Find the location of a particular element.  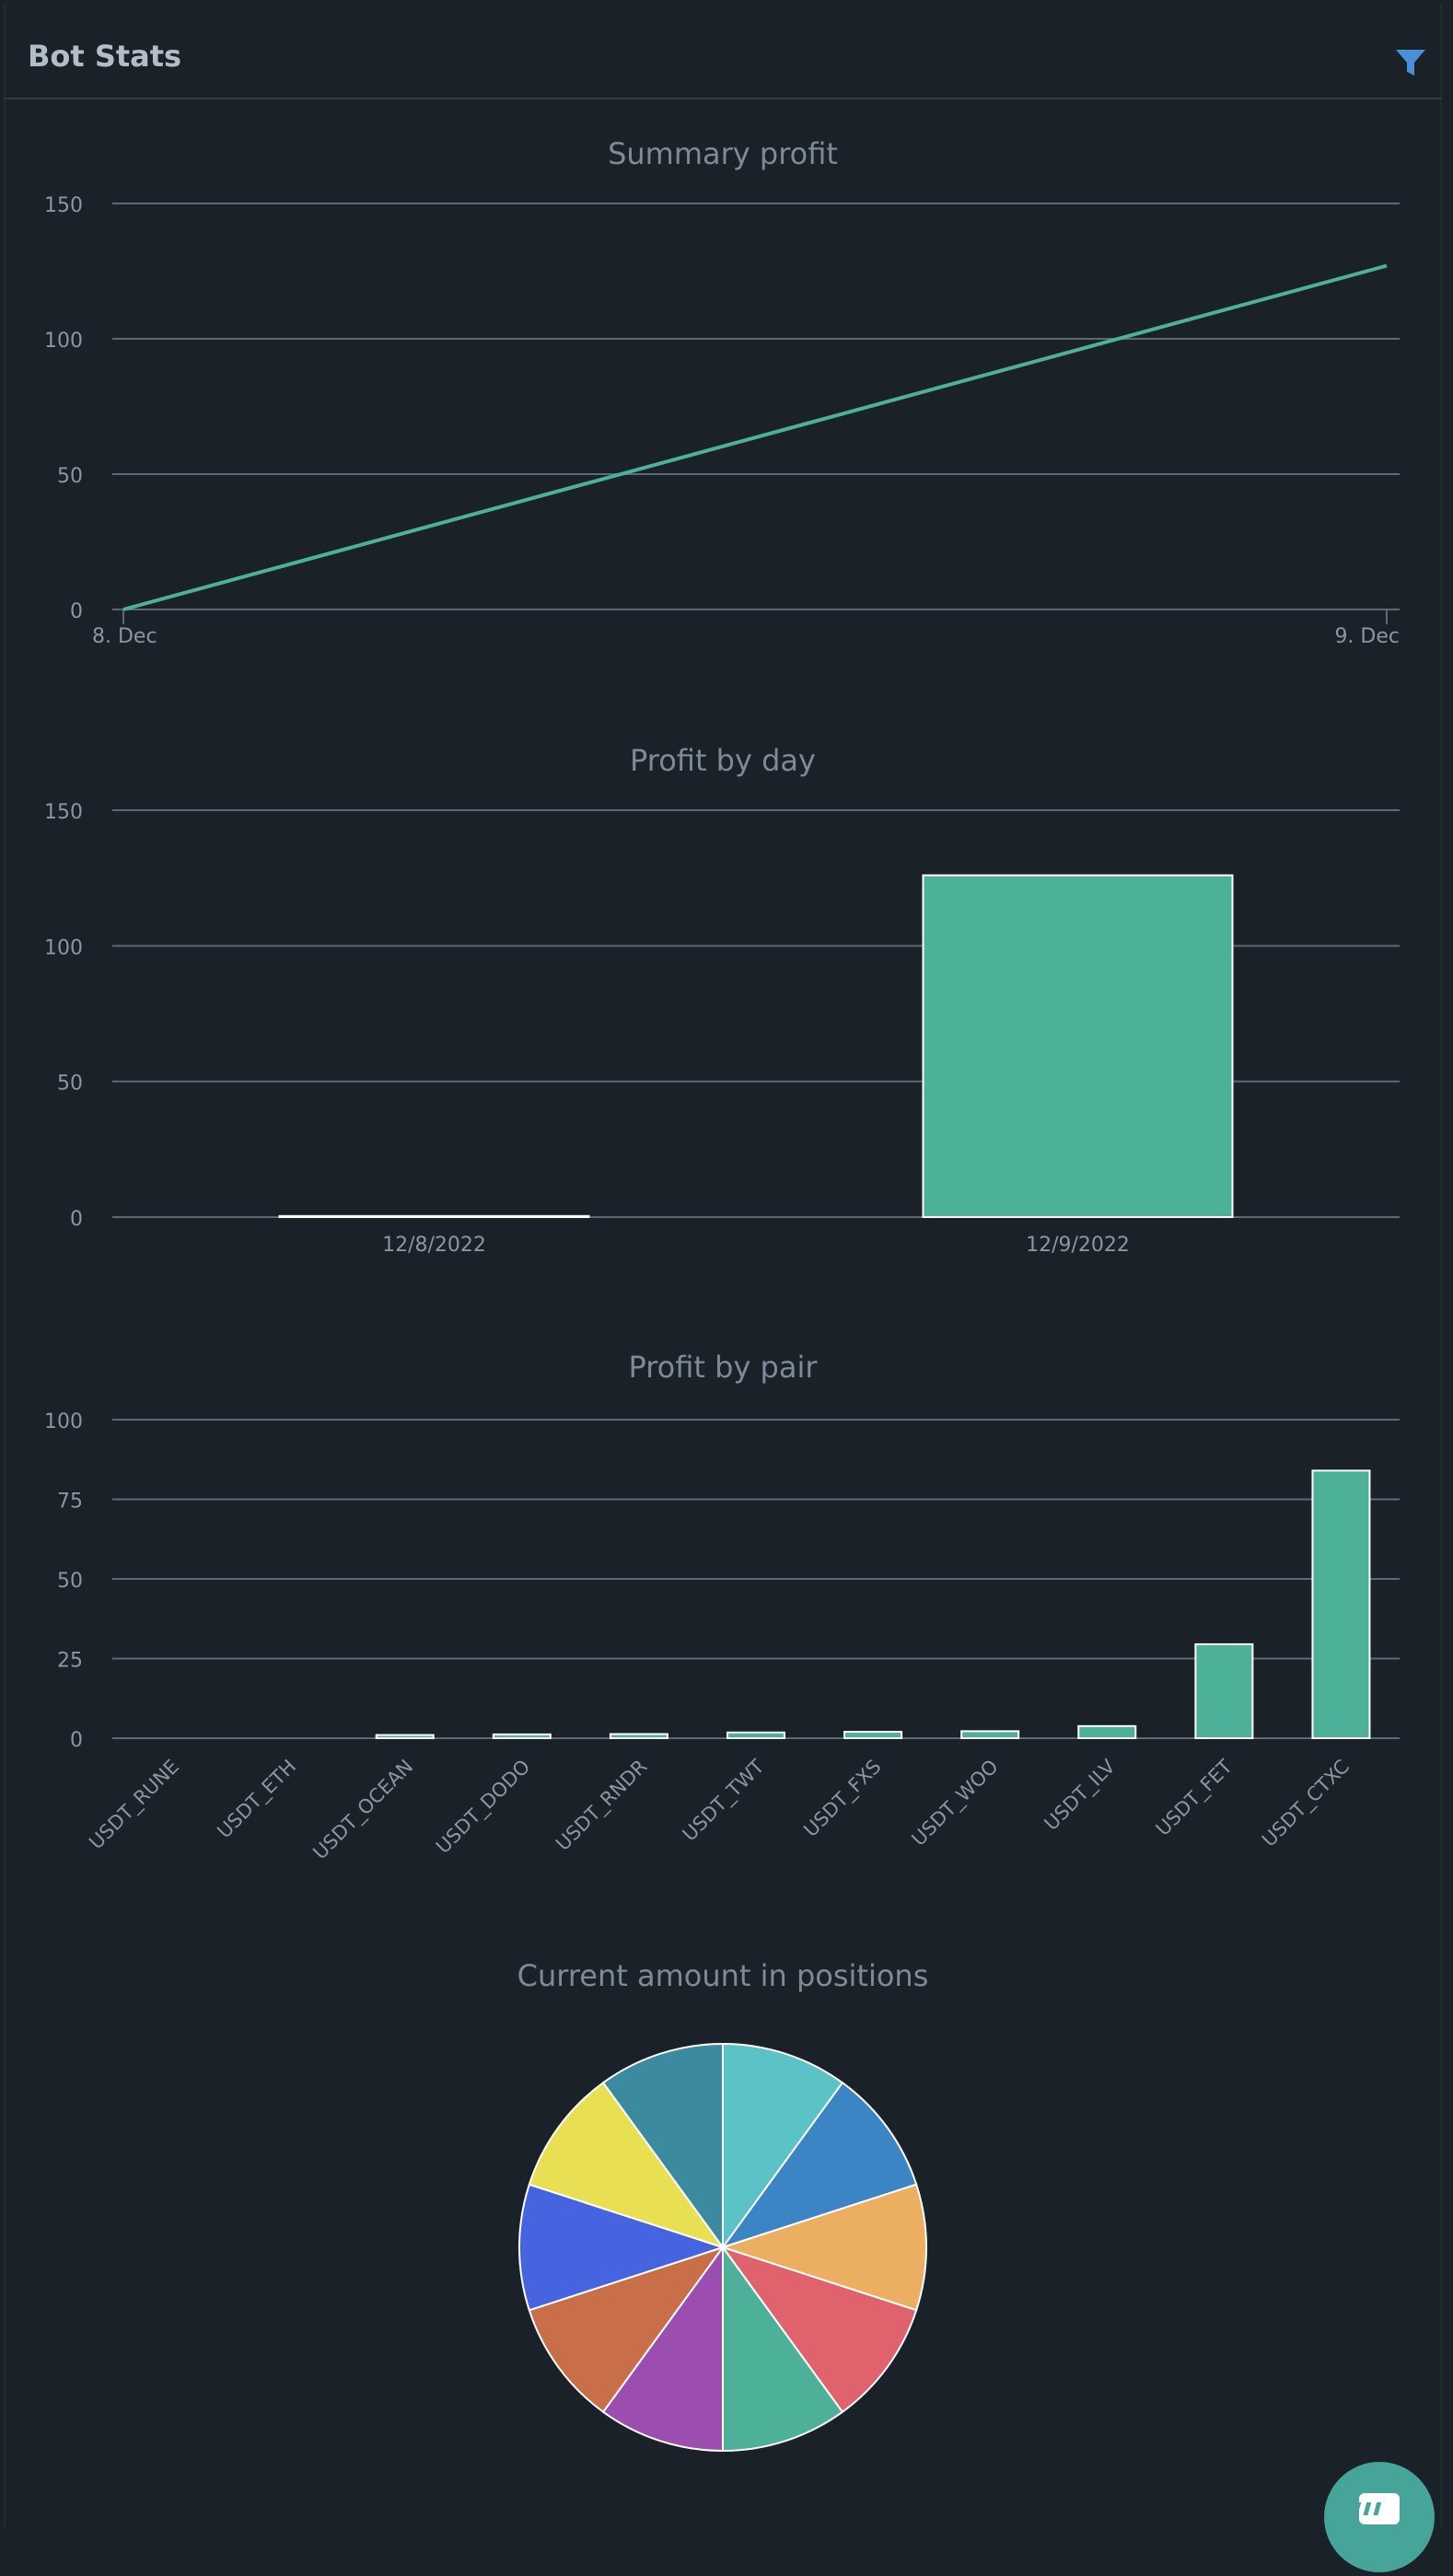

x-tick-label: 12/9/2022 is located at coordinates (1078, 1245).